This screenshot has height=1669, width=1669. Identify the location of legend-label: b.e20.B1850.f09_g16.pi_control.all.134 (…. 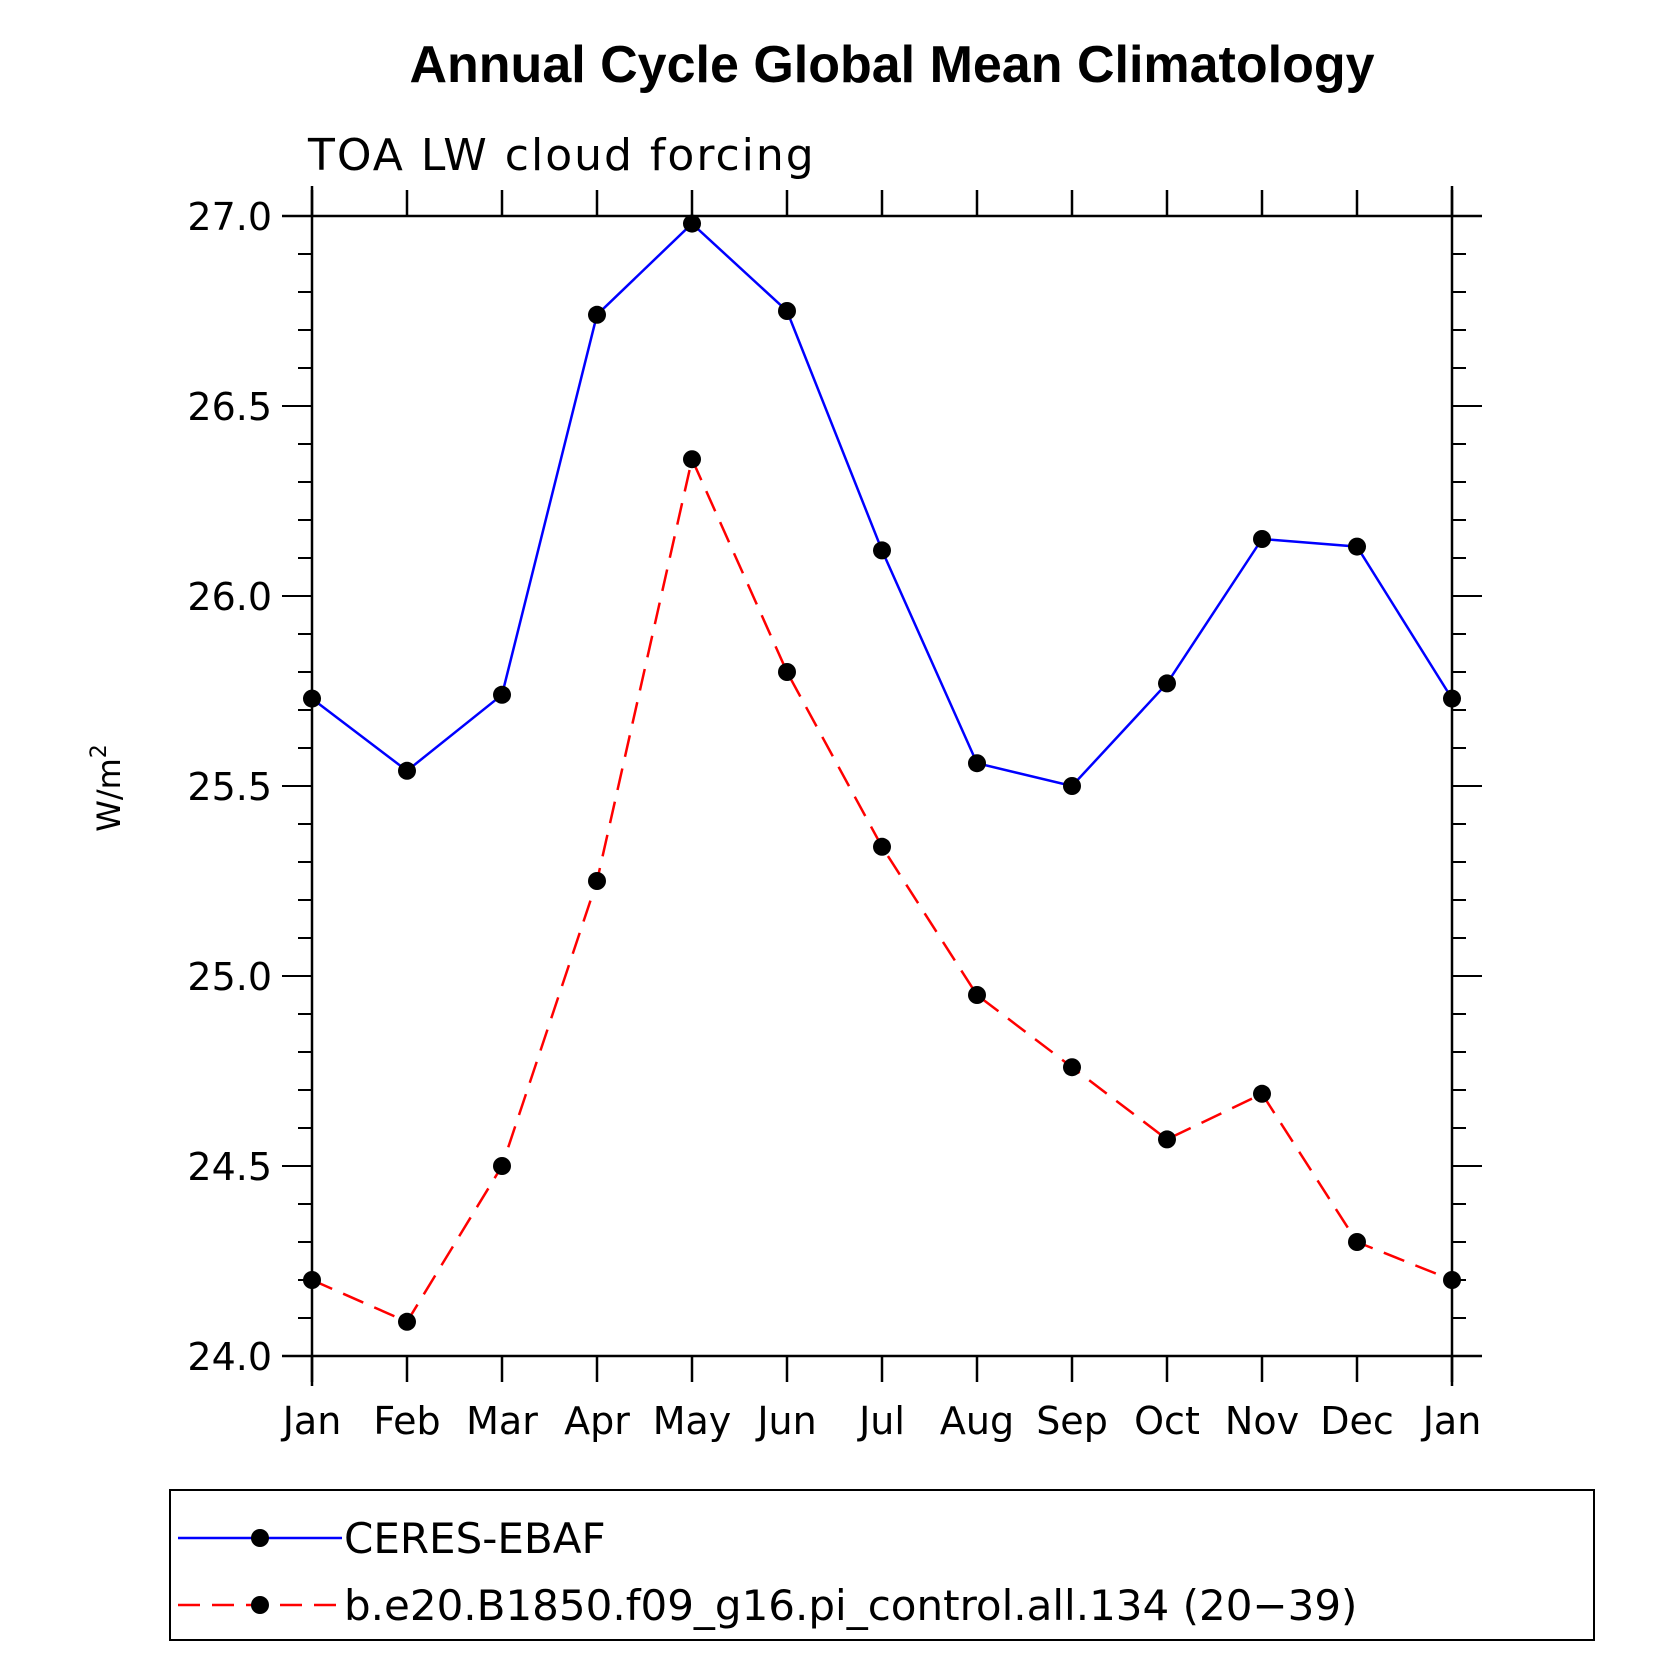
(850, 1605).